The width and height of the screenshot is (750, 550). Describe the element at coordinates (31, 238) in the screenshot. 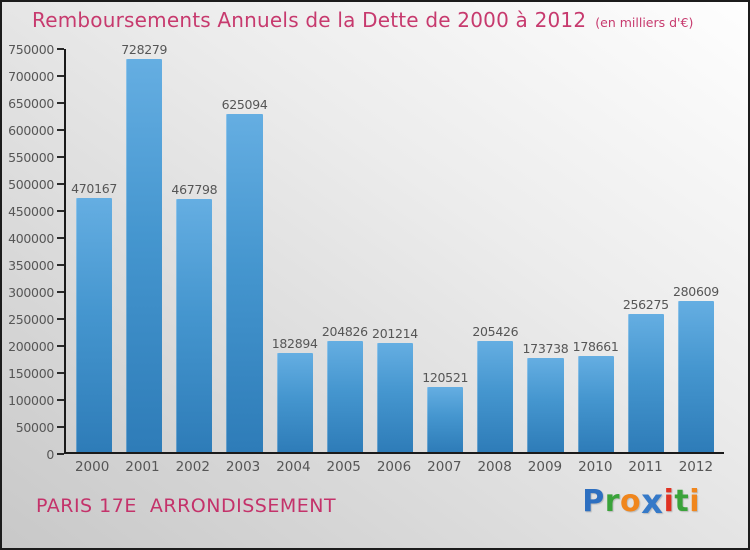

I see `y-tick-label: 400000` at that location.